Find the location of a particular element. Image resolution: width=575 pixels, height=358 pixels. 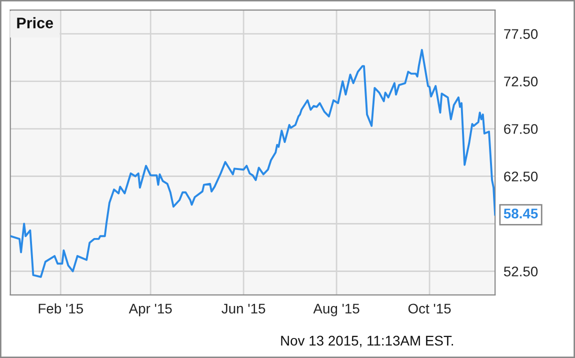

x-tick-label: Feb '15 is located at coordinates (61, 308).